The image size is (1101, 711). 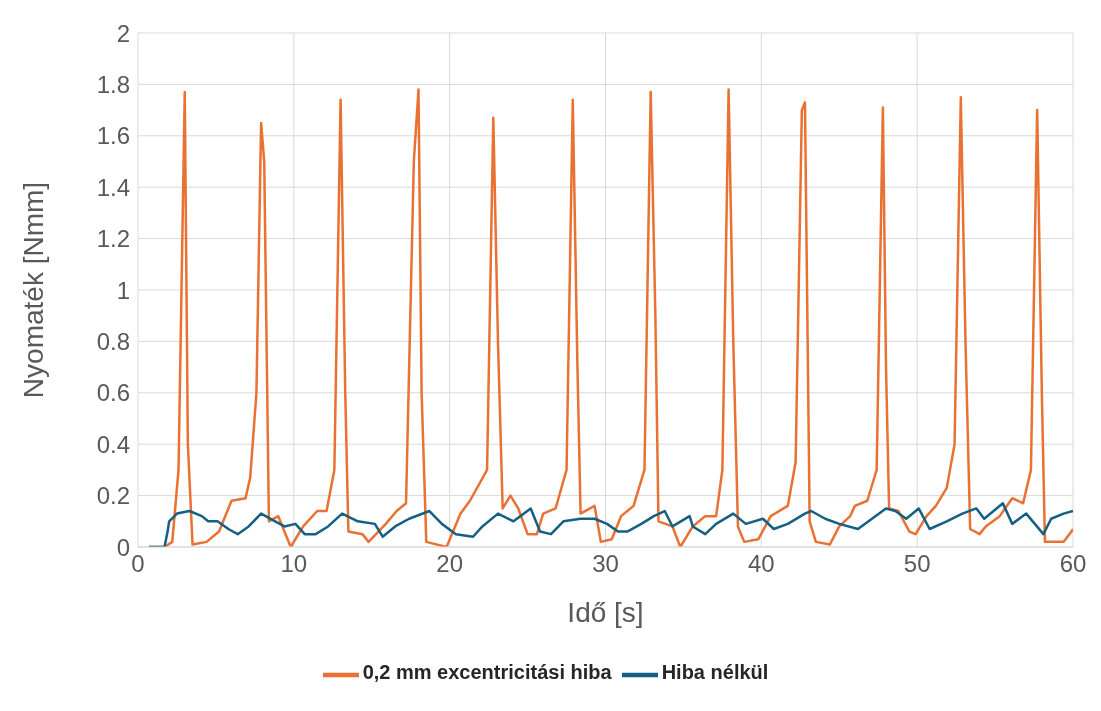 I want to click on y-tick-label: 0.8, so click(x=113, y=341).